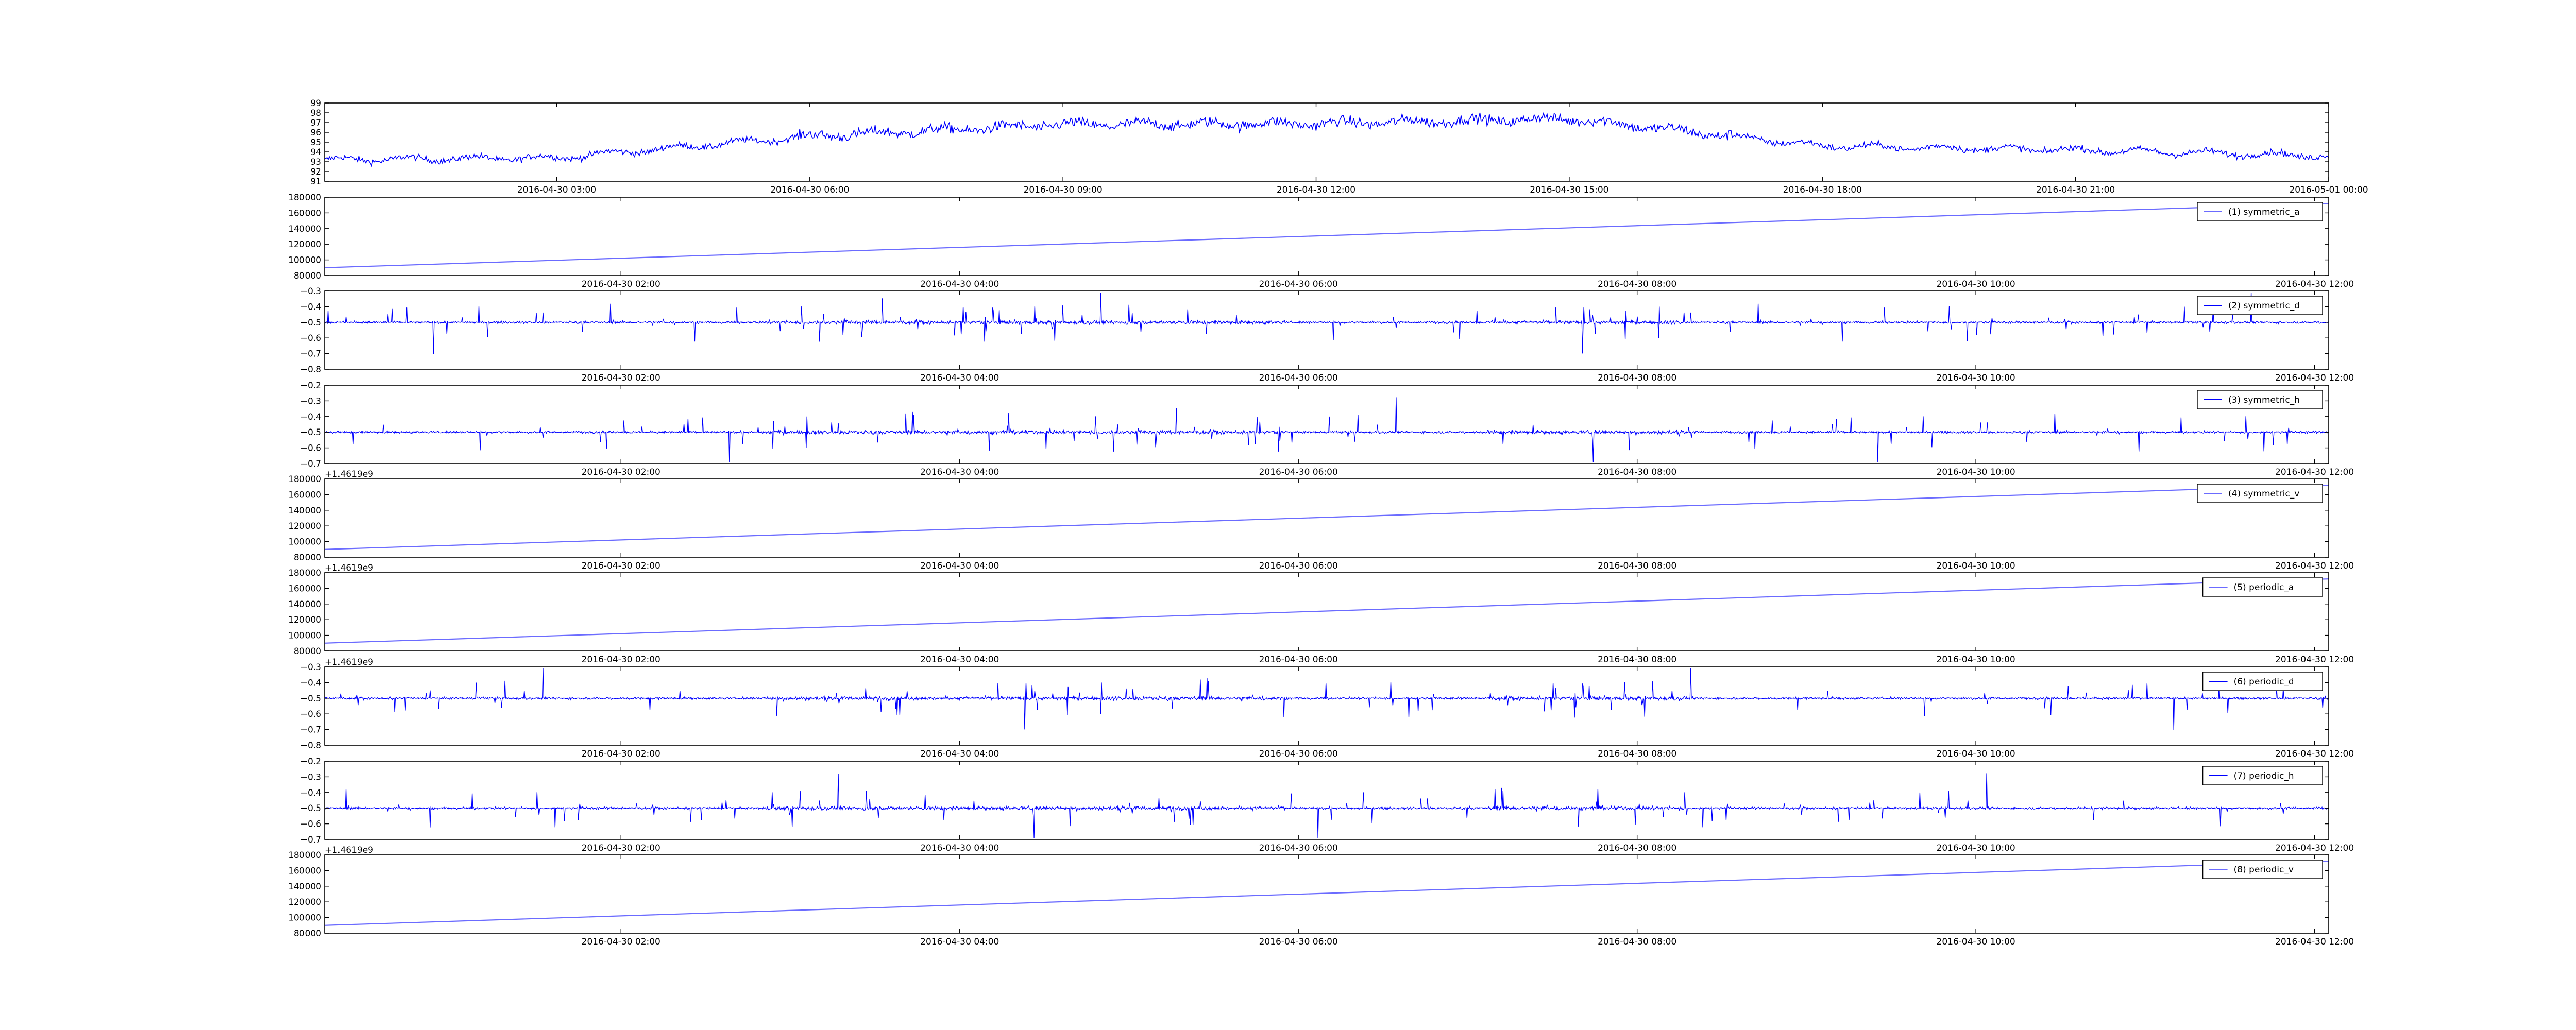  I want to click on legend-label: (8) periodic_v, so click(2264, 870).